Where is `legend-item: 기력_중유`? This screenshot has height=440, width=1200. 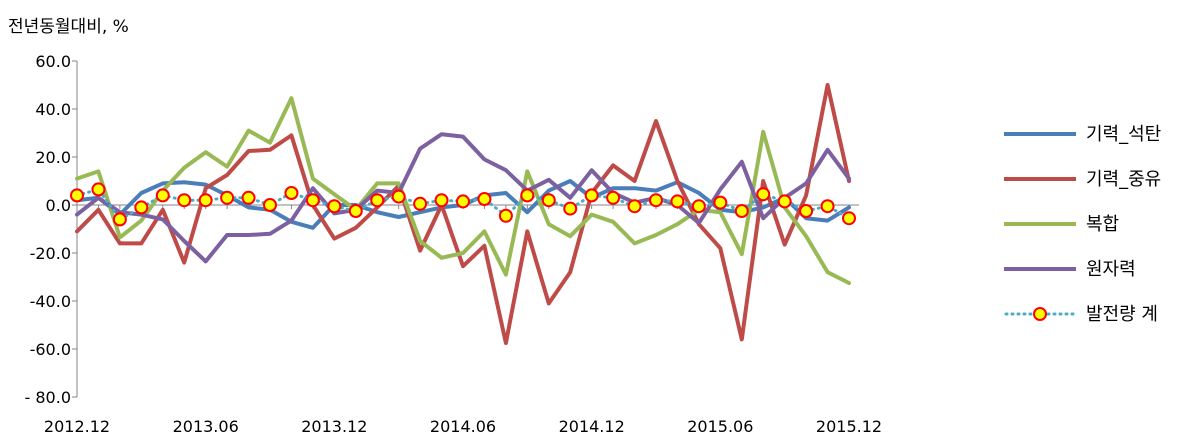
legend-item: 기력_중유 is located at coordinates (1099, 185).